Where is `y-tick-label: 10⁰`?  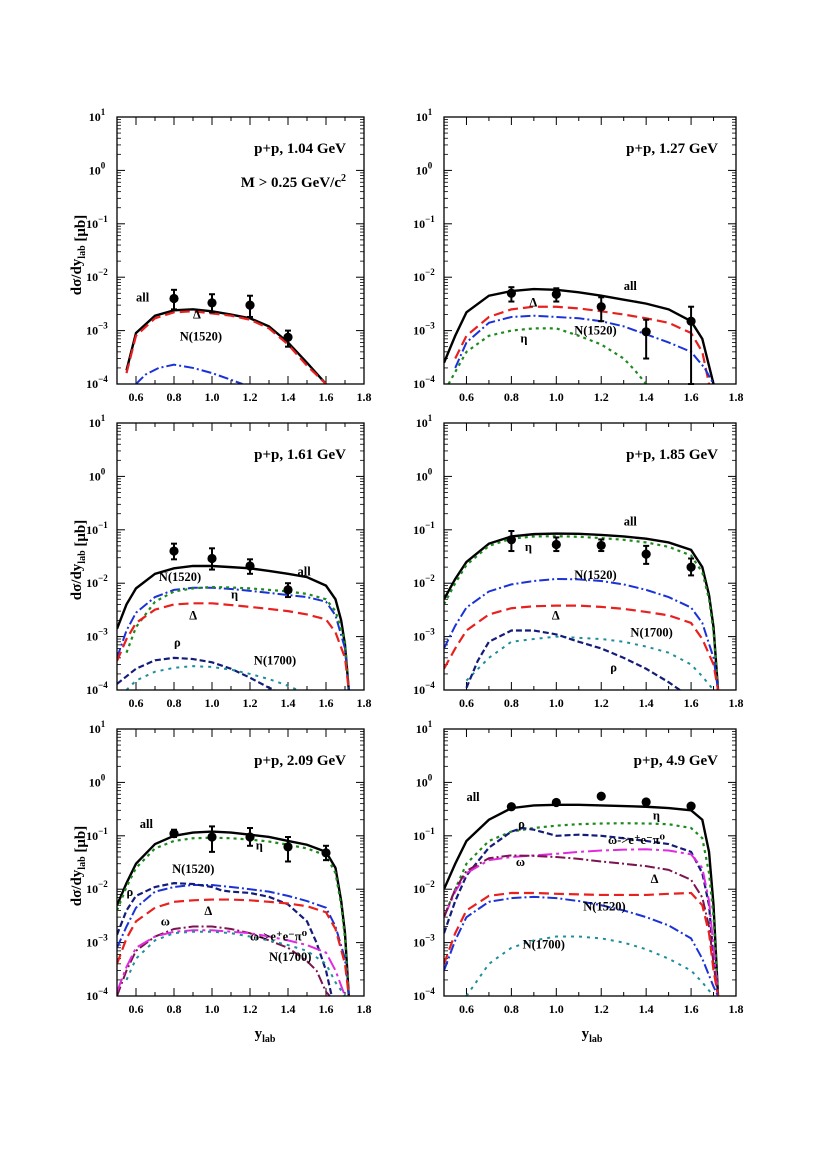
y-tick-label: 10⁰ is located at coordinates (97, 168).